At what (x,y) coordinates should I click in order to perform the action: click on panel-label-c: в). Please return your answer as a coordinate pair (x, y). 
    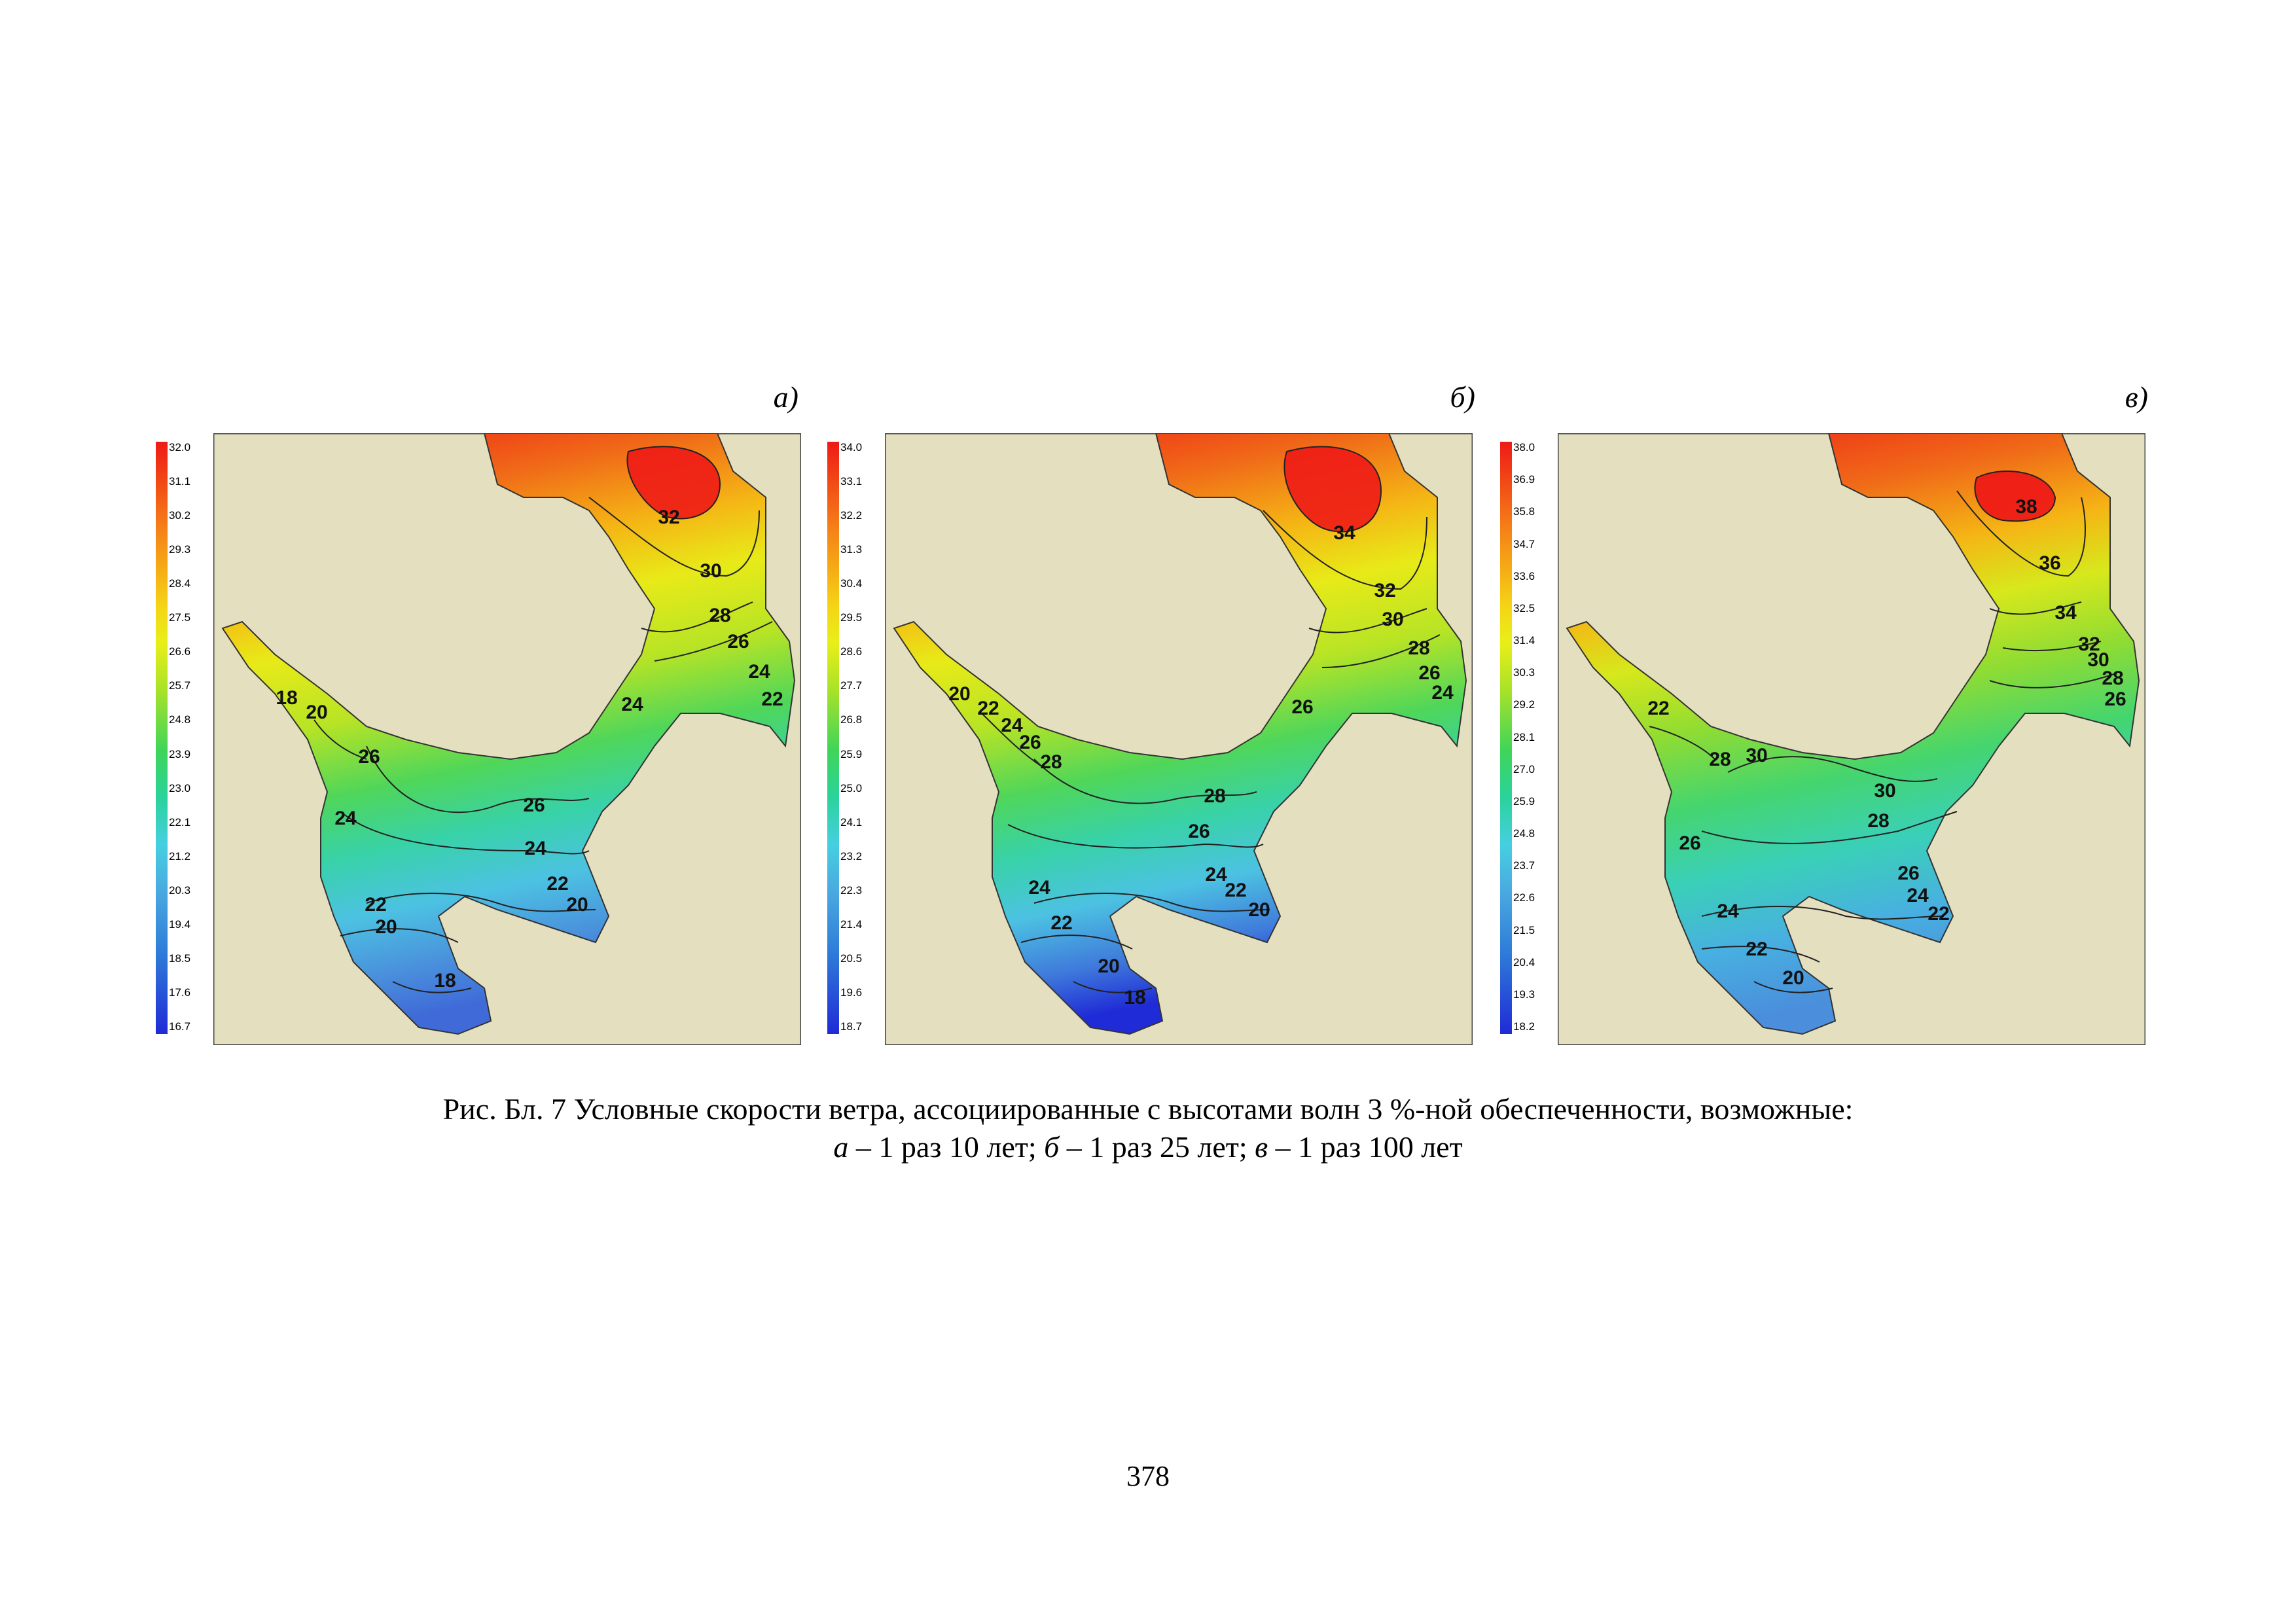
    Looking at the image, I should click on (2136, 397).